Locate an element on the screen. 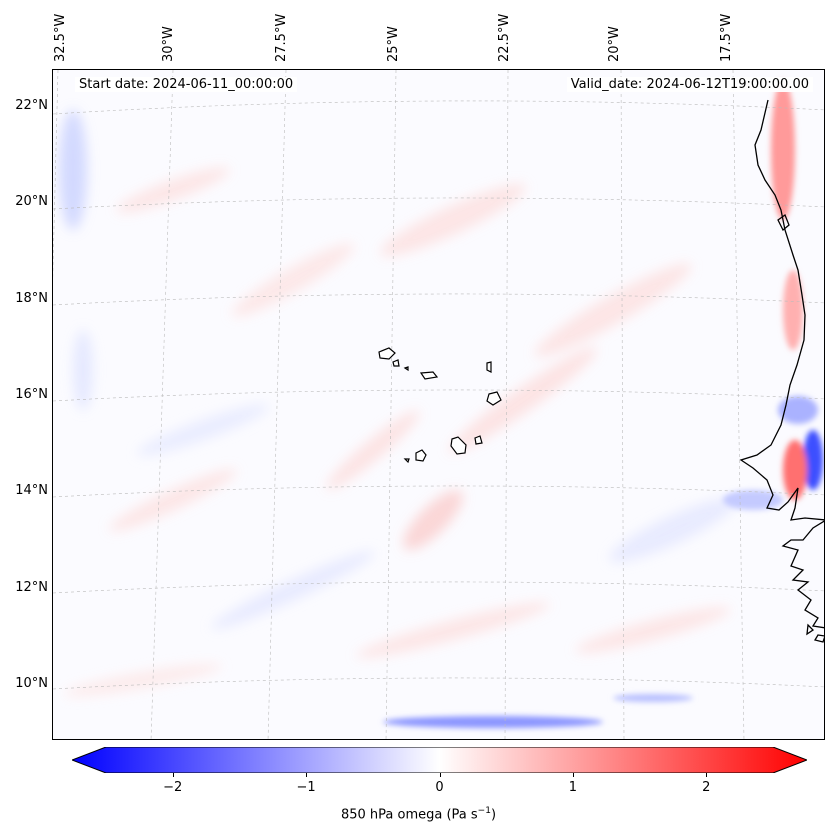 This screenshot has width=837, height=839. colorbar-units-exponent: −1 is located at coordinates (484, 811).